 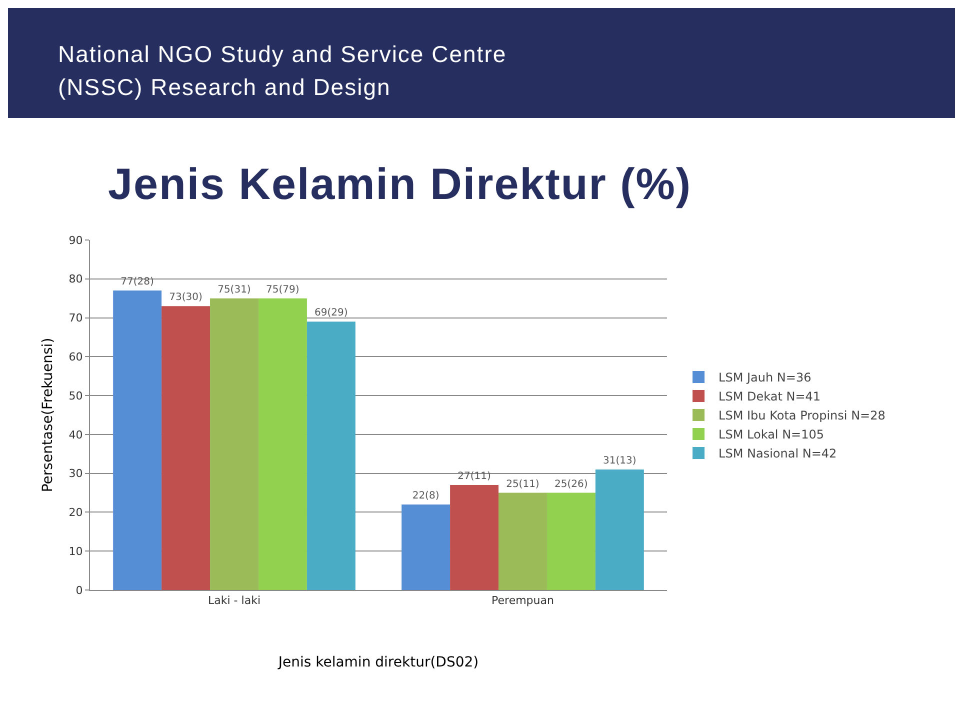 I want to click on legend-label: LSM Jauh N=36, so click(x=765, y=377).